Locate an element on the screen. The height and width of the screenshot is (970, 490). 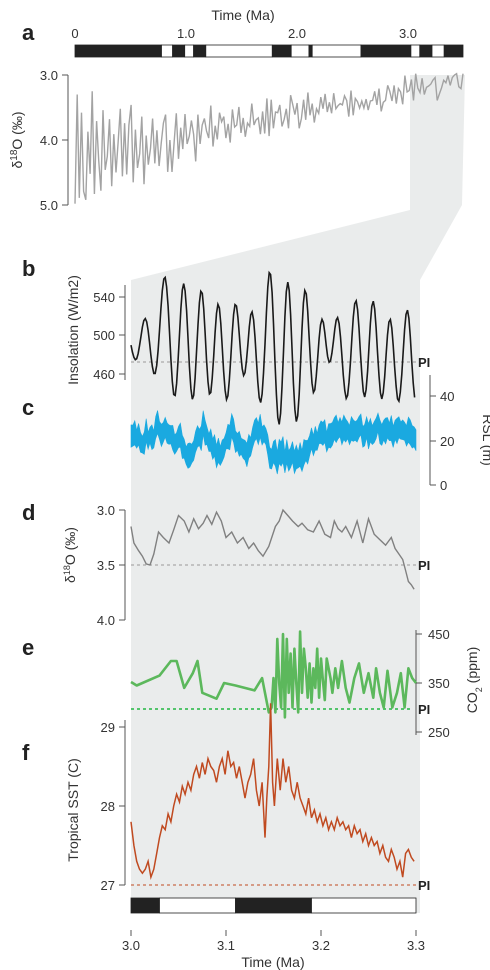
panel-letter-d: d is located at coordinates (28, 512).